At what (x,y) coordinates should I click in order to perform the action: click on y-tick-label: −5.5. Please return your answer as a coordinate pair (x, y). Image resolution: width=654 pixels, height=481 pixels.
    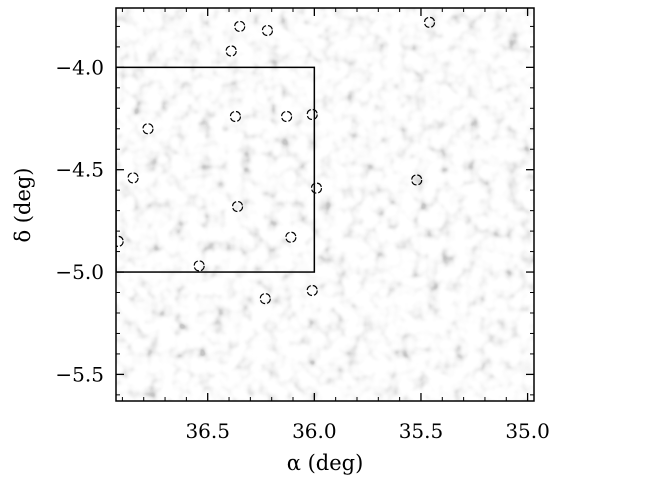
    Looking at the image, I should click on (79, 374).